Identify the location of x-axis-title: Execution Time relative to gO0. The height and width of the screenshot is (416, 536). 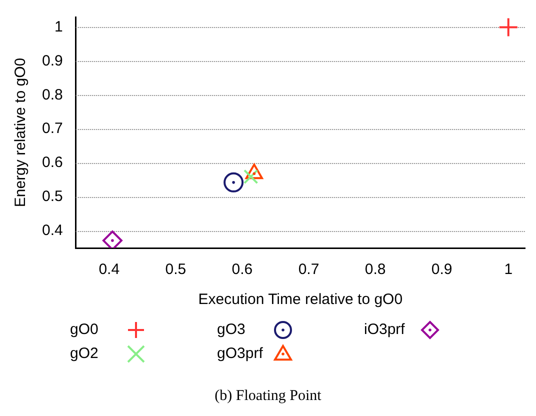
(300, 299).